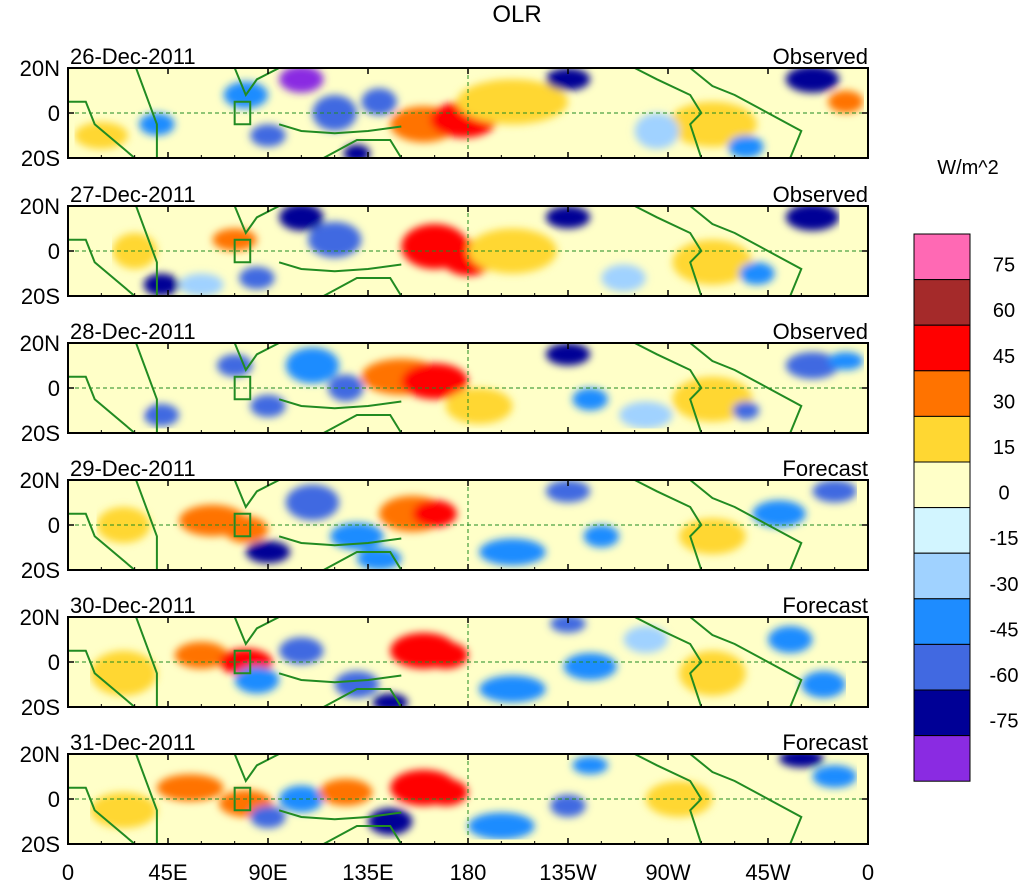 The width and height of the screenshot is (1021, 887). Describe the element at coordinates (435, 251) in the screenshot. I see `coastlines` at that location.